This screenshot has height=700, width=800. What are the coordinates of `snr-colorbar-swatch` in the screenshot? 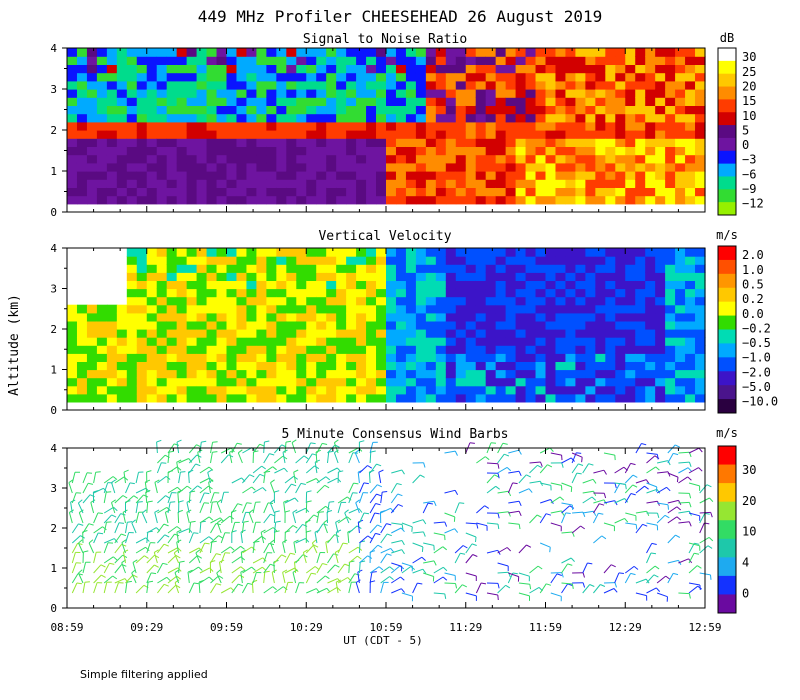 It's located at (727, 106).